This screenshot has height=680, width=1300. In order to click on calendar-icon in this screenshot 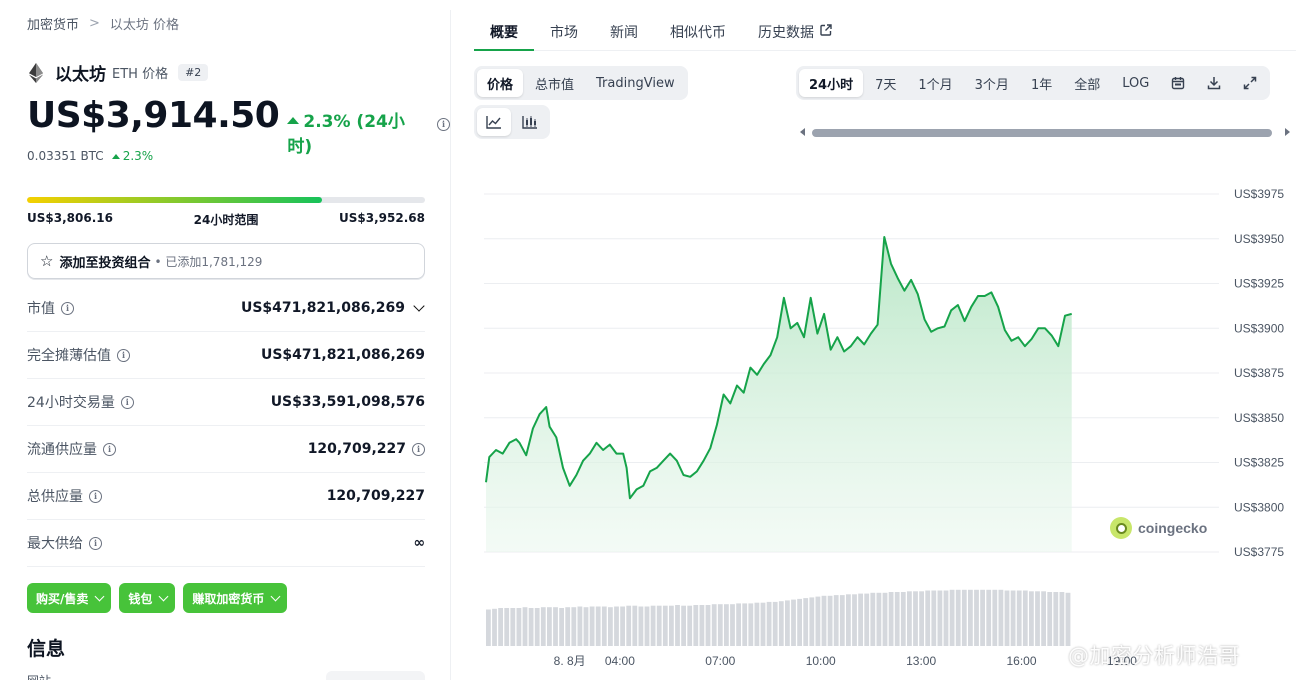, I will do `click(1178, 83)`.